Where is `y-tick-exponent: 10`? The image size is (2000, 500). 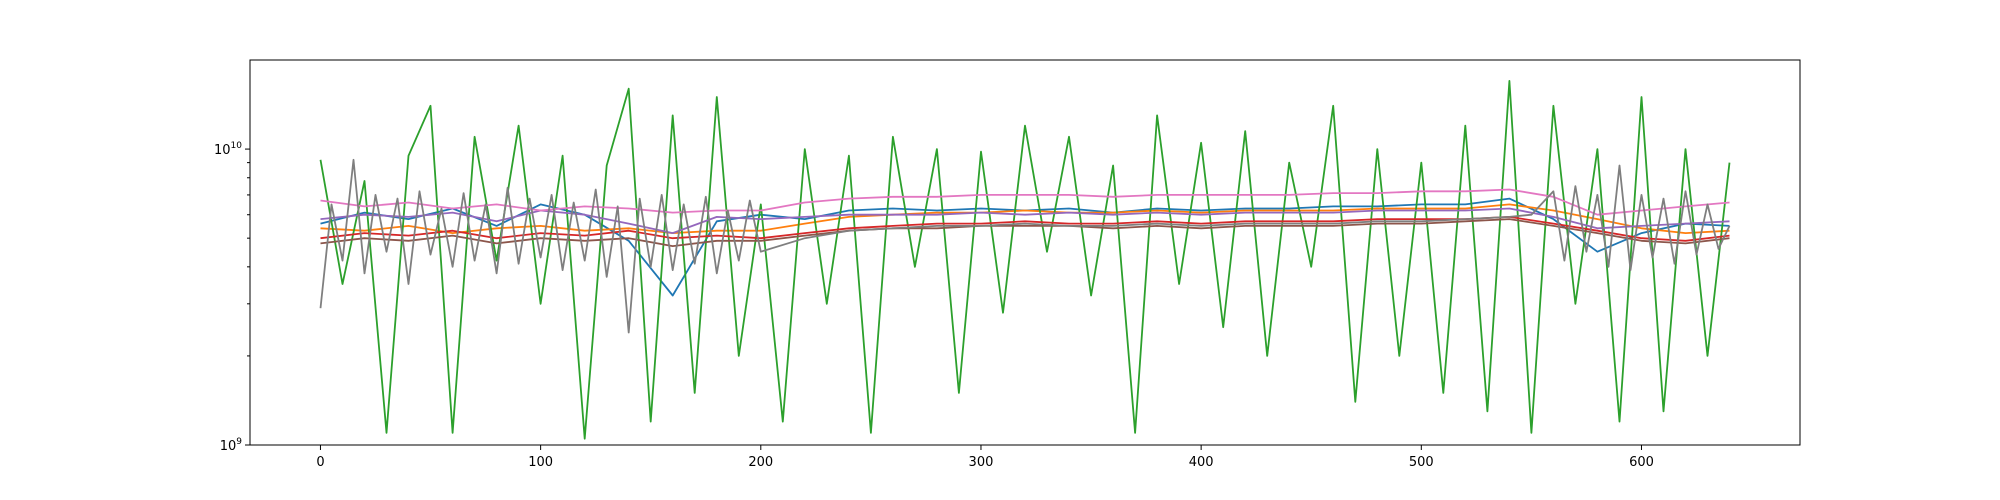
y-tick-exponent: 10 is located at coordinates (237, 146).